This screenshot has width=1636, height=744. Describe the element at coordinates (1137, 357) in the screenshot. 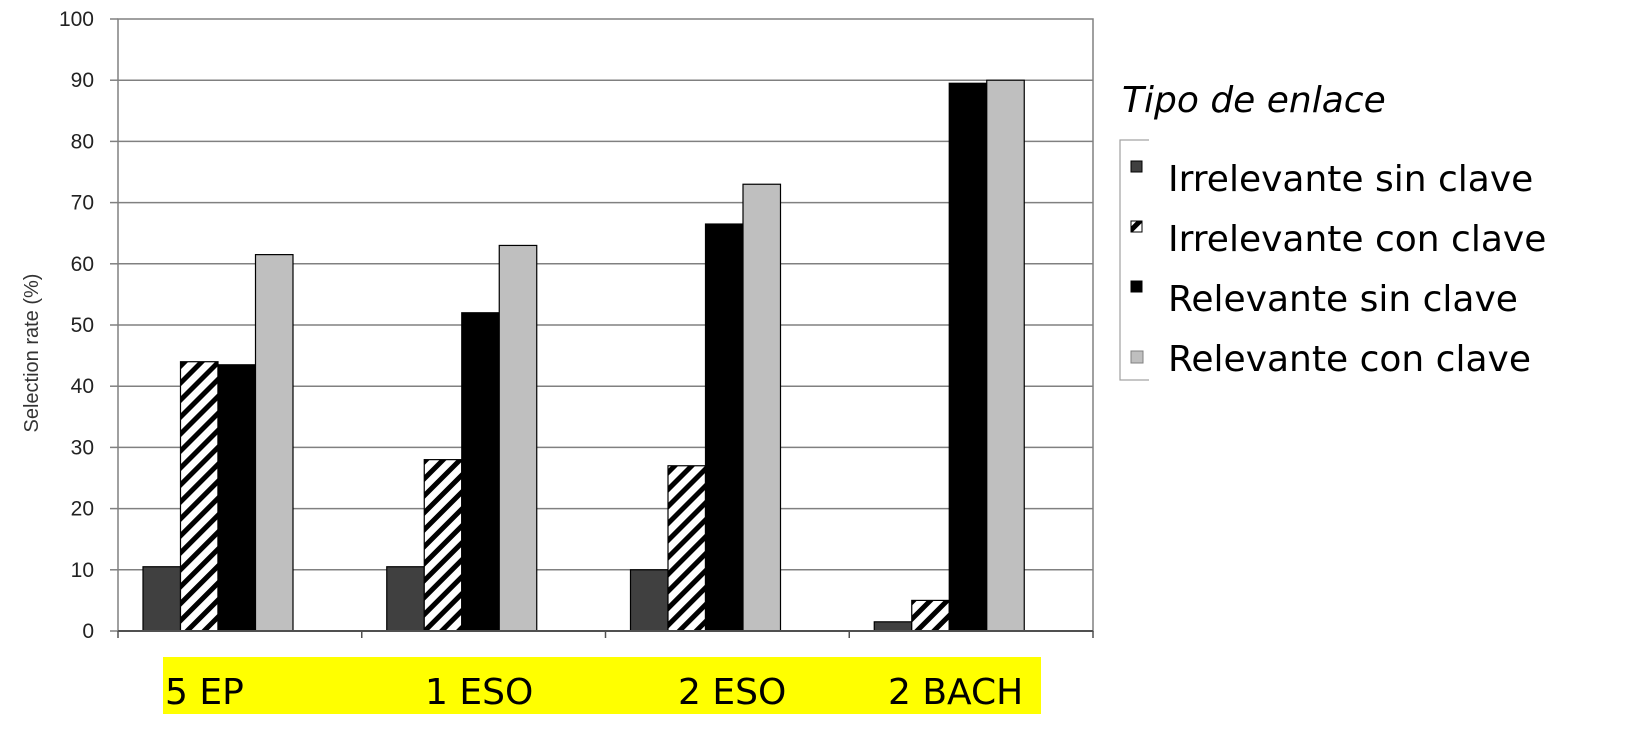

I see `legend-swatch-relevante-con-clave` at that location.